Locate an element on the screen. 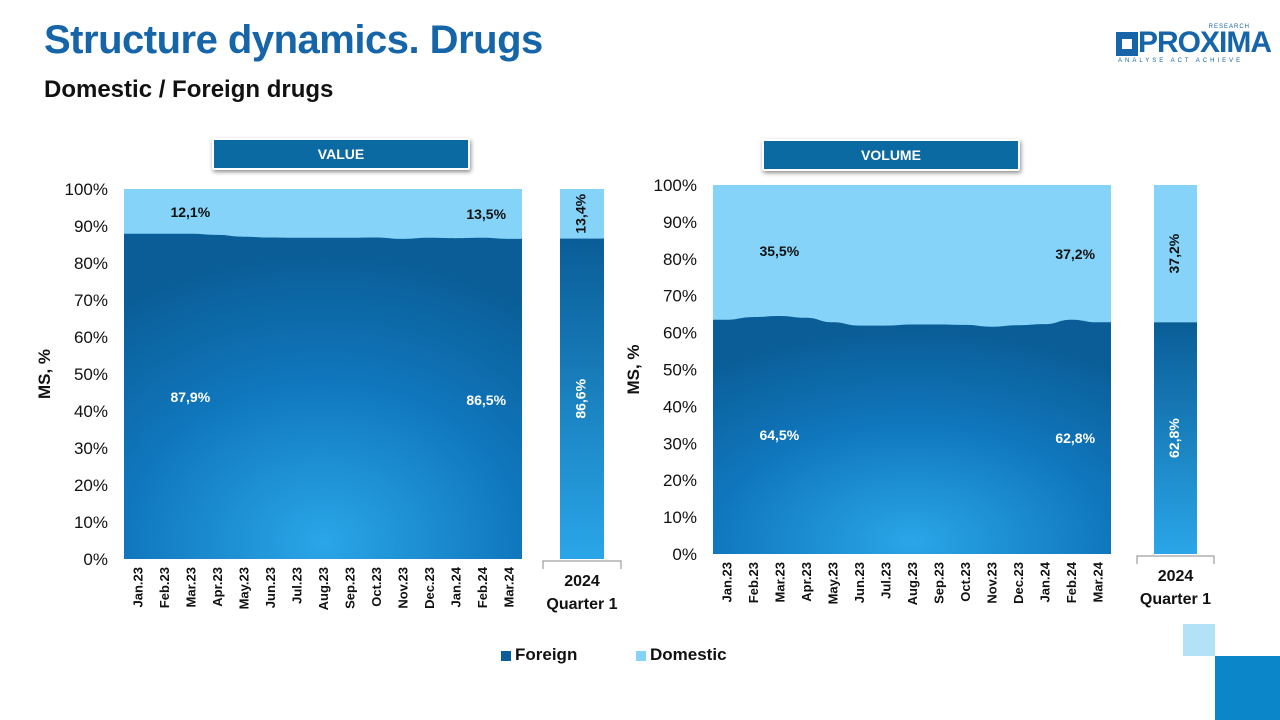  value-panel-label: VALUE is located at coordinates (341, 154).